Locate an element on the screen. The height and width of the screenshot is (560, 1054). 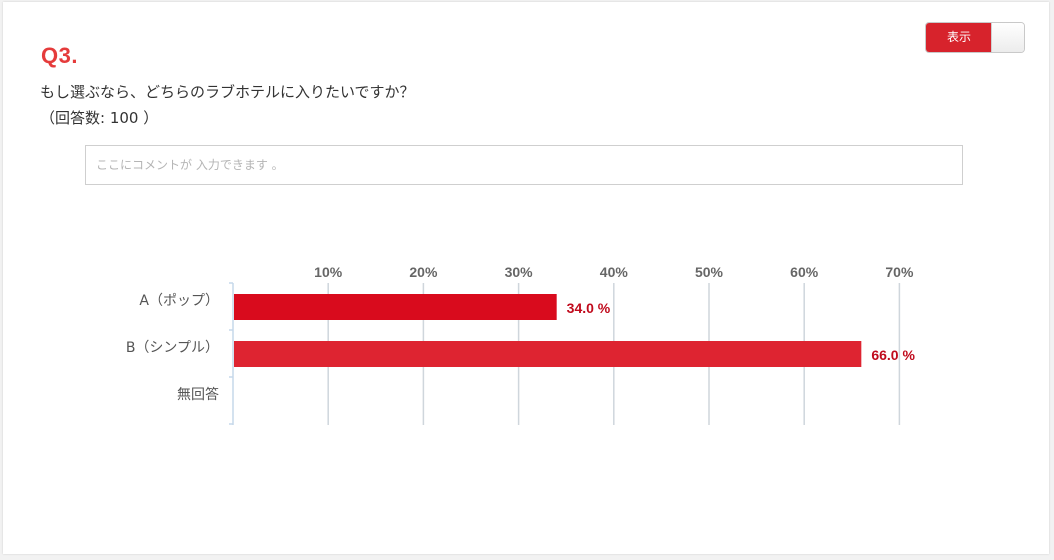
bars is located at coordinates (548, 330).